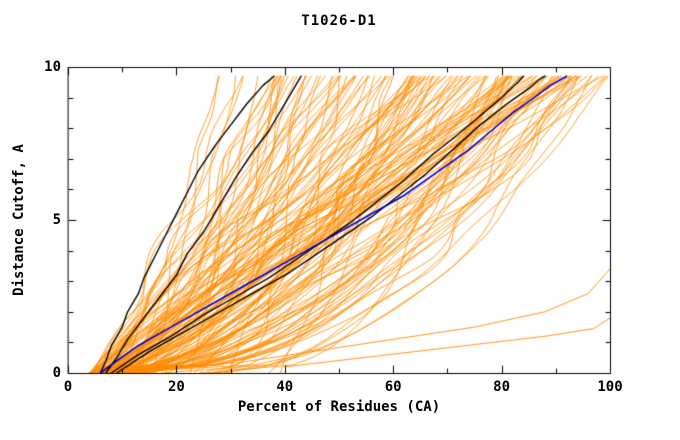  I want to click on x-tick-label: 60, so click(393, 387).